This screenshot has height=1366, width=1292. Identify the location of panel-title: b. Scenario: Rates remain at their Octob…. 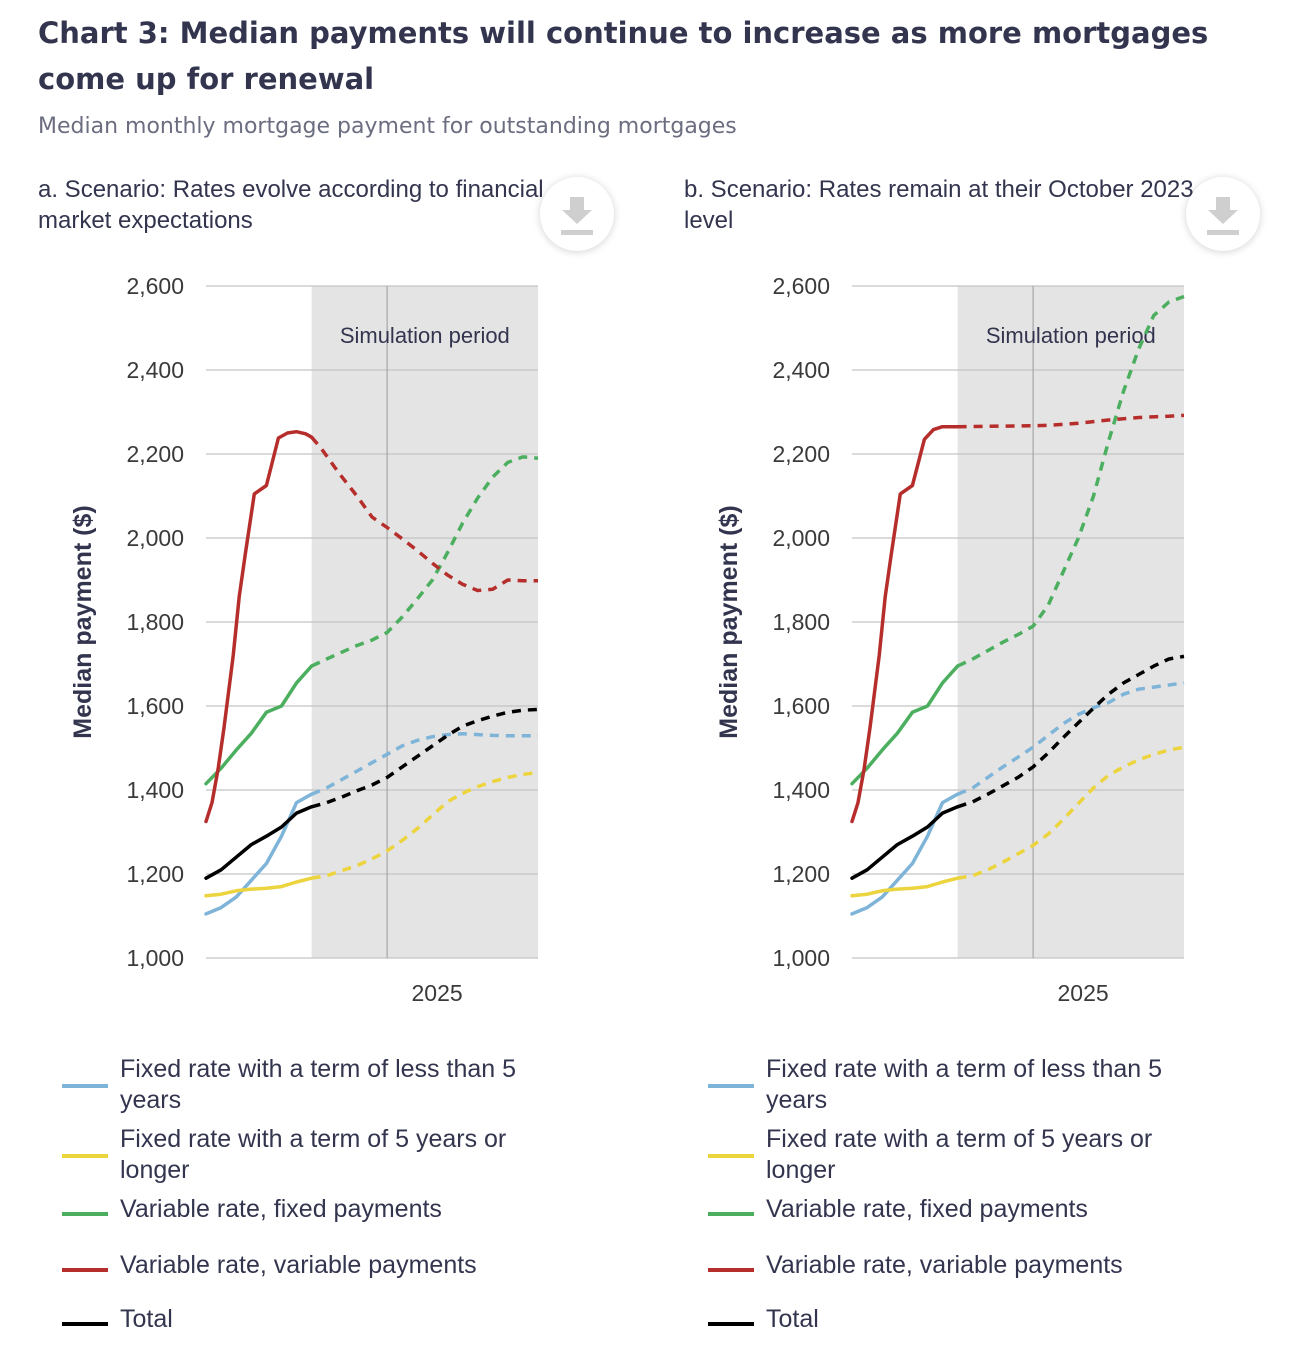
(939, 205).